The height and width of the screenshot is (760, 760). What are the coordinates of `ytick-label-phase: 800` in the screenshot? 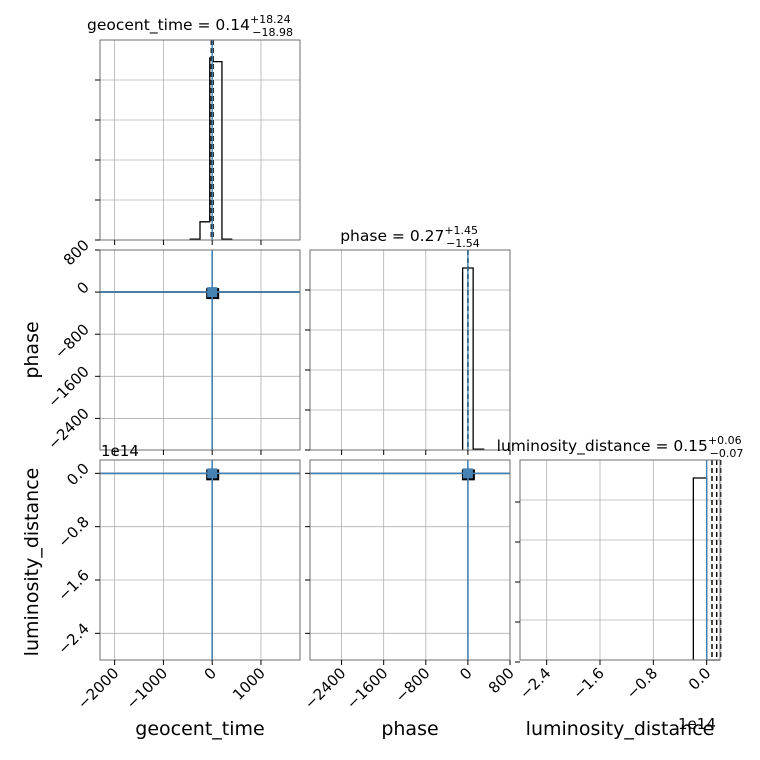 It's located at (76, 252).